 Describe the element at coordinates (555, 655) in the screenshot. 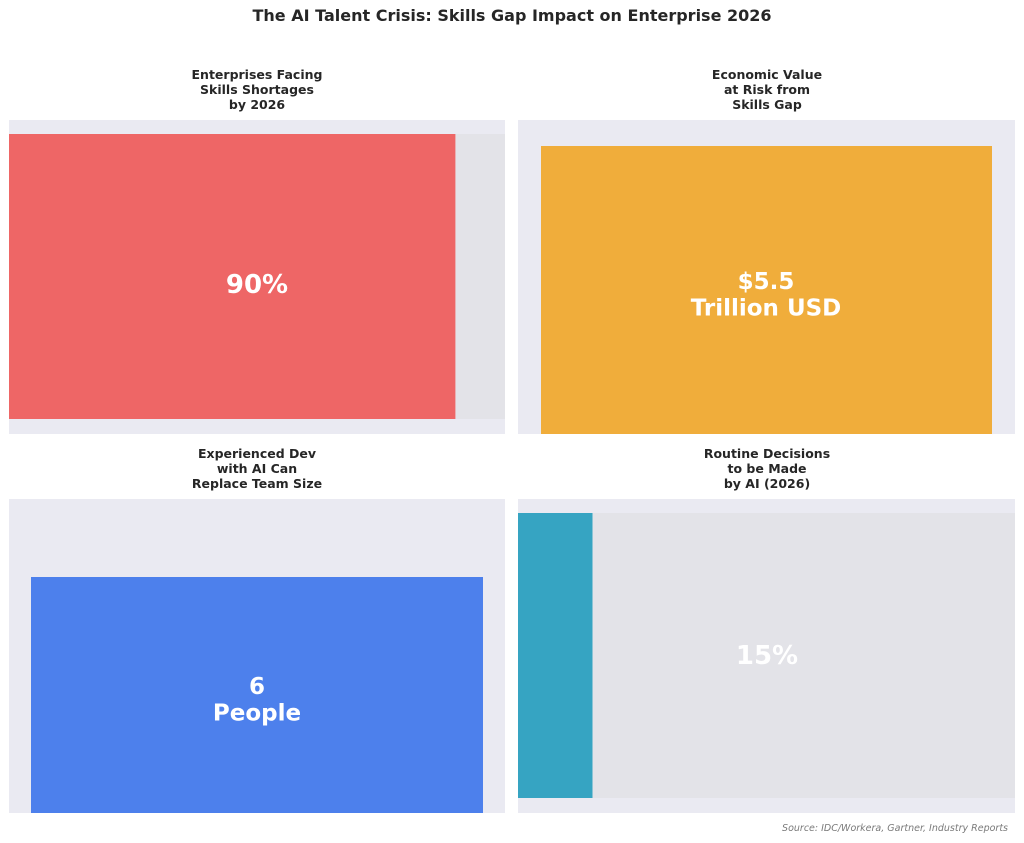

I see `bar-routine-decisions` at that location.